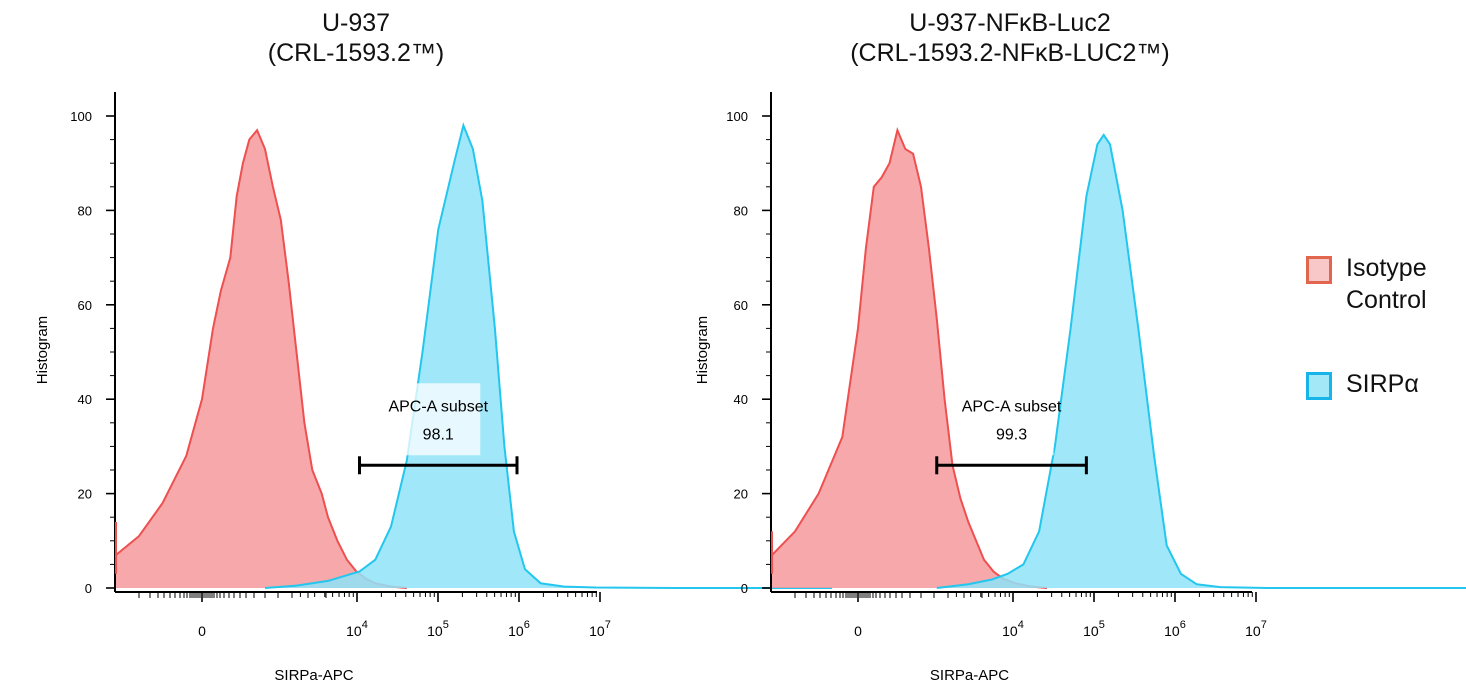 This screenshot has width=1466, height=688. I want to click on panel-1-title-line2: (CRL-1593.2™), so click(356, 53).